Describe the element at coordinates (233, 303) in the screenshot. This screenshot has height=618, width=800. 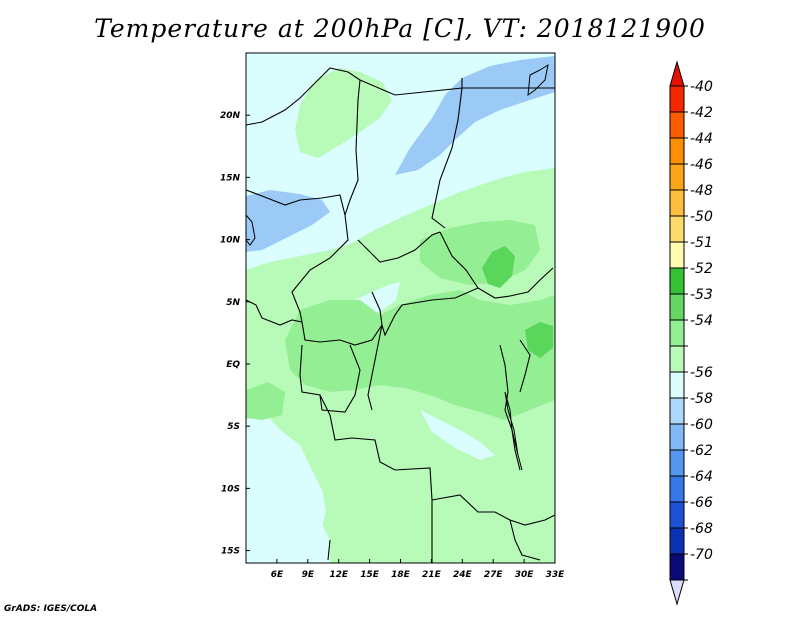
I see `lat-tick-label: 5N` at that location.